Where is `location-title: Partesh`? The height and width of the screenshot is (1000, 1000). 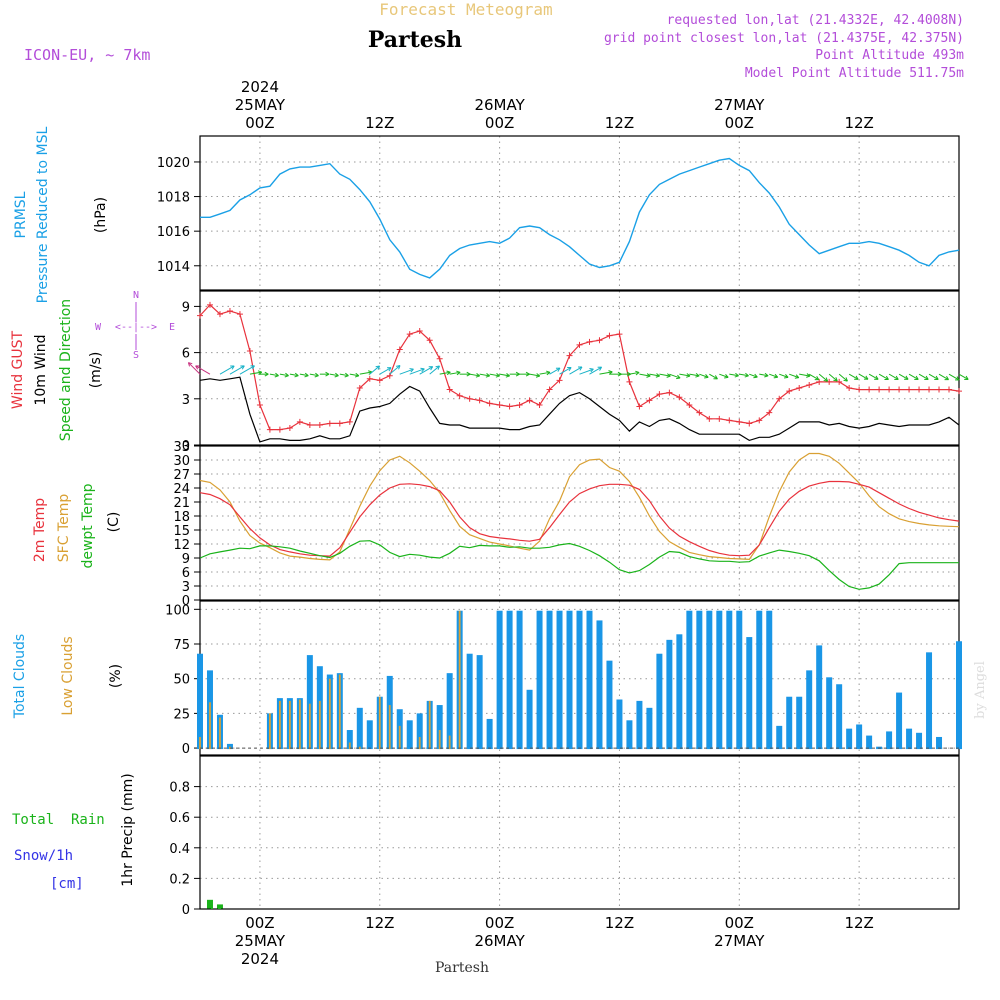
location-title: Partesh is located at coordinates (415, 40).